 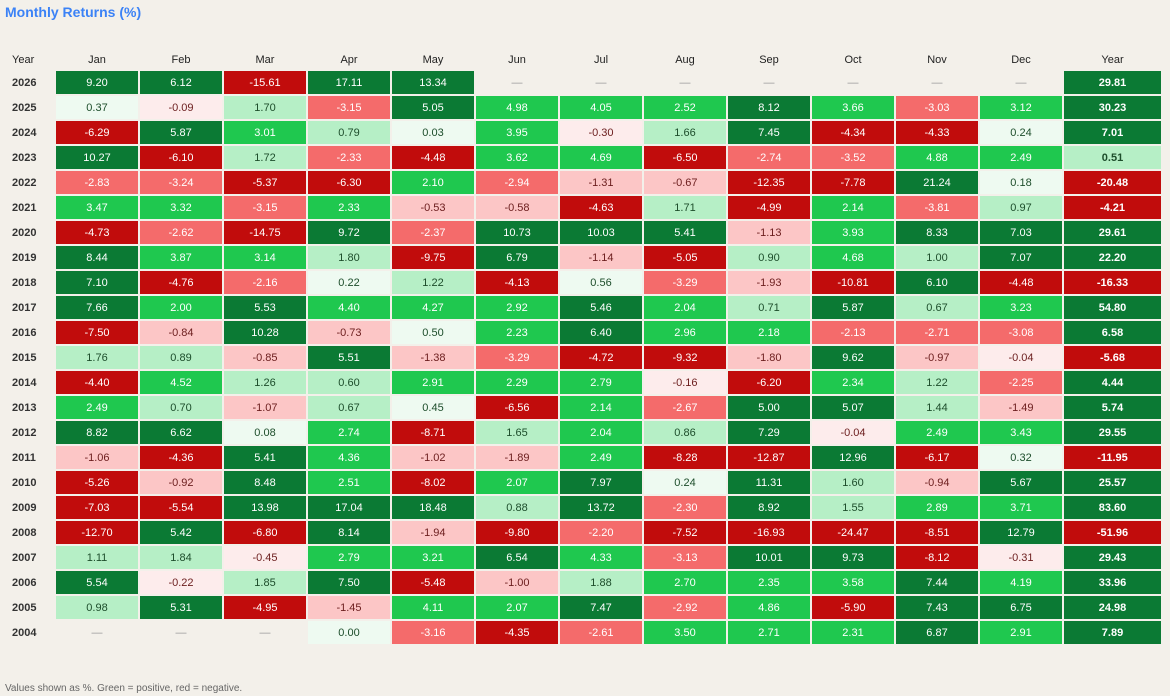 I want to click on return-cell: -0.31, so click(x=1021, y=558).